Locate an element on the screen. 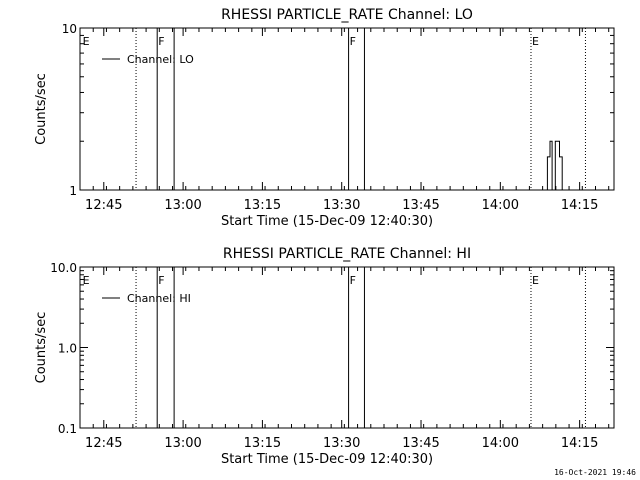 The width and height of the screenshot is (640, 480). y-tick-label: 1 is located at coordinates (73, 191).